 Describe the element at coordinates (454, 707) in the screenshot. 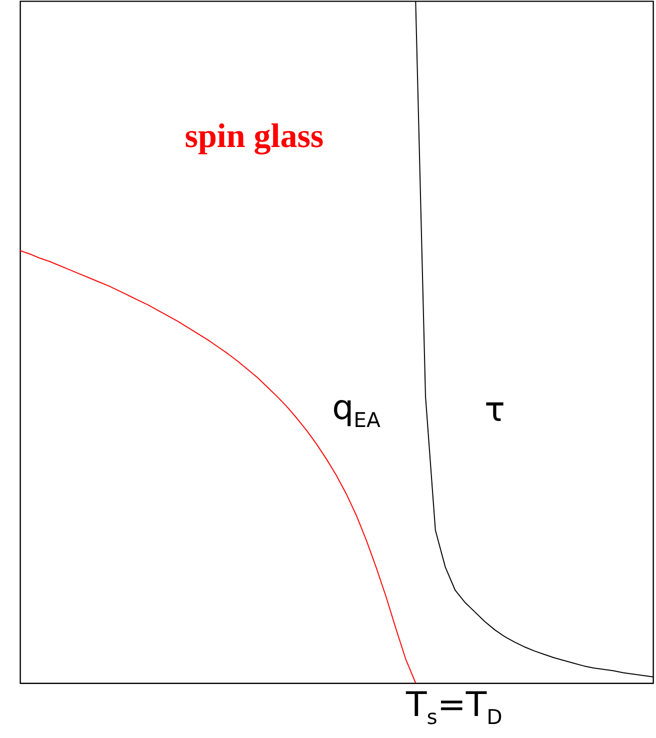

I see `text: T$_{s}$=T$_{D}$` at that location.